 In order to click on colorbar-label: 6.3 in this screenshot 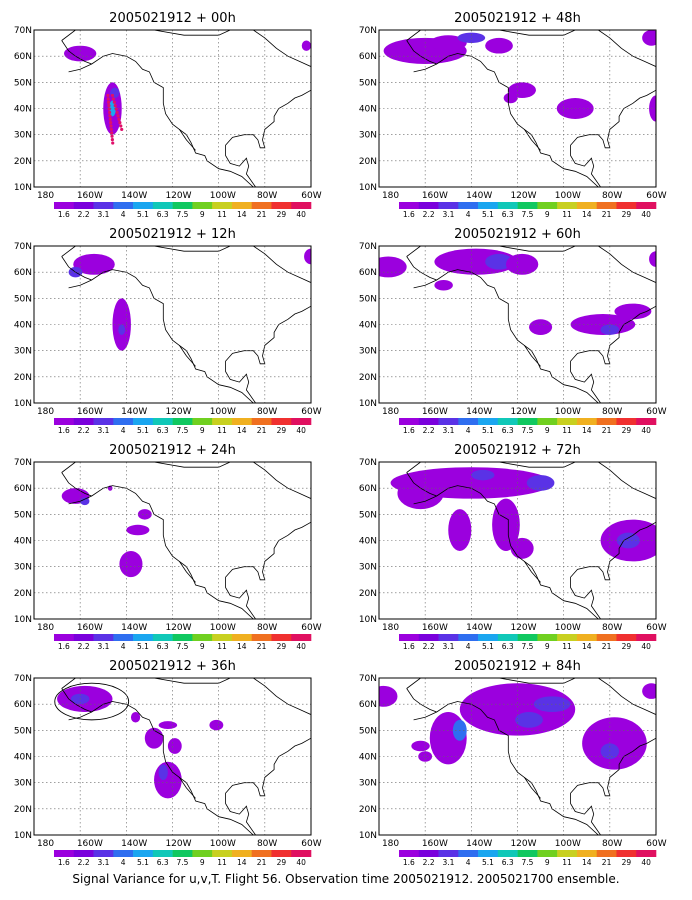, I will do `click(163, 214)`.